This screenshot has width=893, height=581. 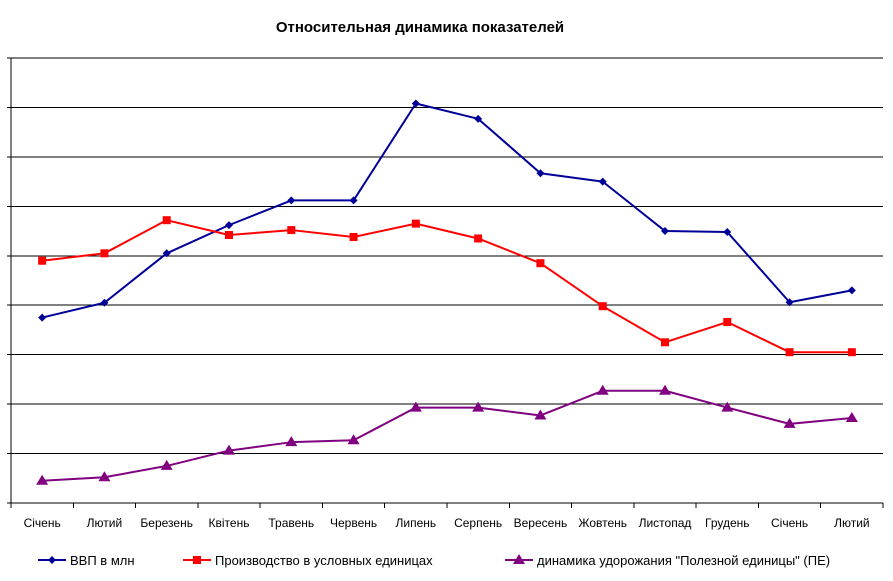 What do you see at coordinates (727, 523) in the screenshot?
I see `x-tick-label: Грудень` at bounding box center [727, 523].